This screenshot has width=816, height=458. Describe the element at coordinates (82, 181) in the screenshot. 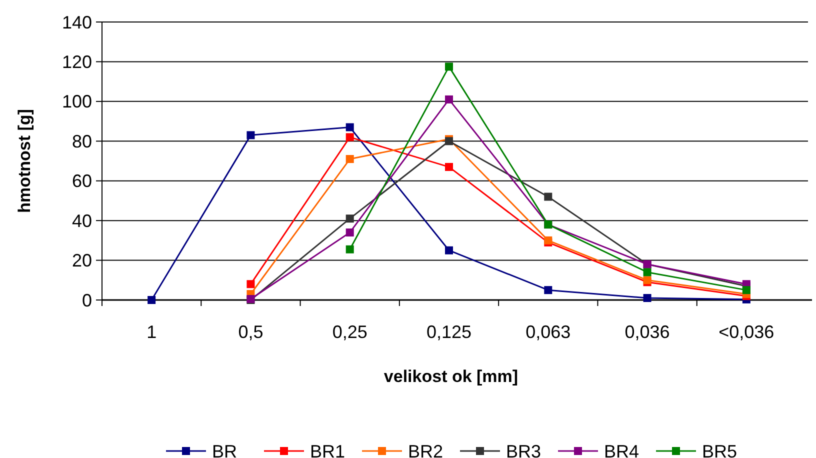

I see `y-tick-label: 60` at that location.